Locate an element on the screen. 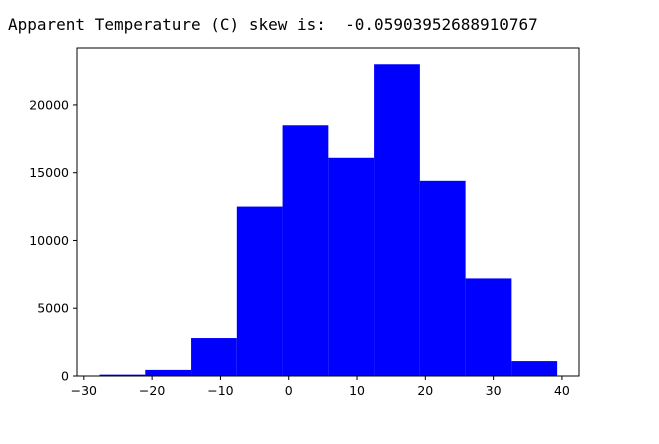 This screenshot has height=444, width=659. skew-value: -0.05903952688910767 is located at coordinates (441, 24).